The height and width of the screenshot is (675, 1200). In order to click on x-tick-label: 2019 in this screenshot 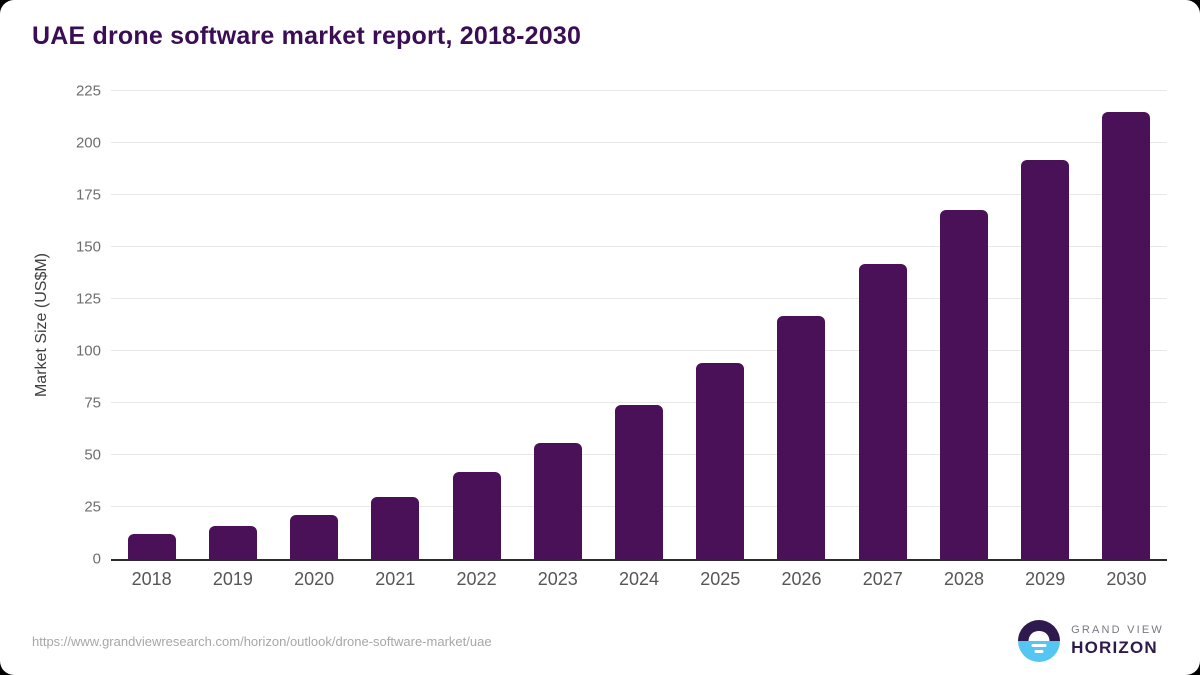, I will do `click(232, 579)`.